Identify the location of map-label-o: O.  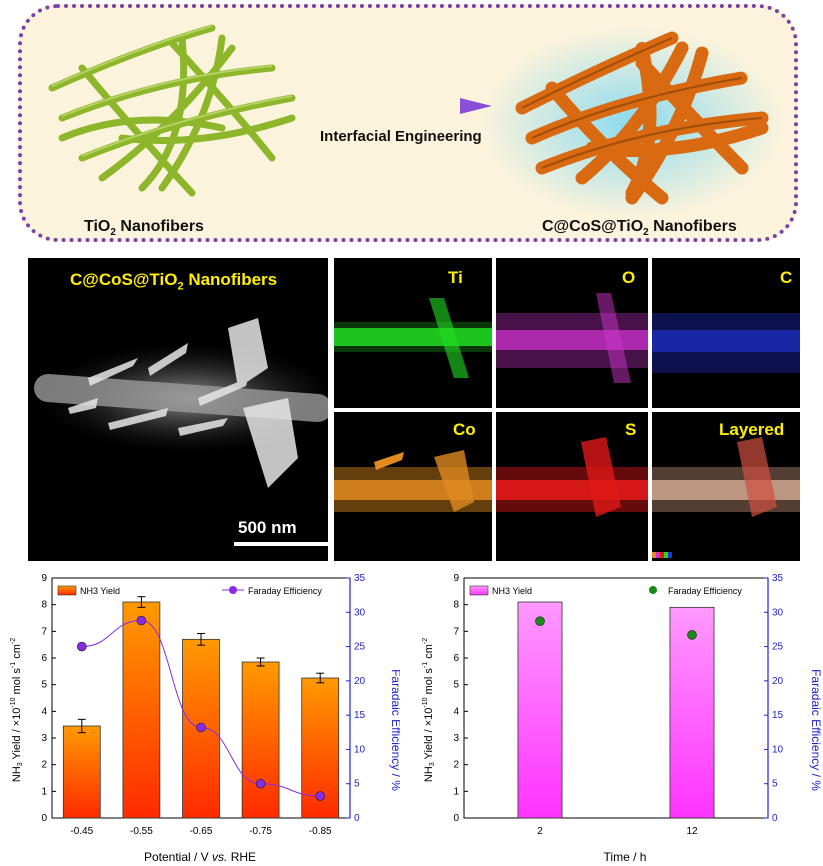
(629, 277).